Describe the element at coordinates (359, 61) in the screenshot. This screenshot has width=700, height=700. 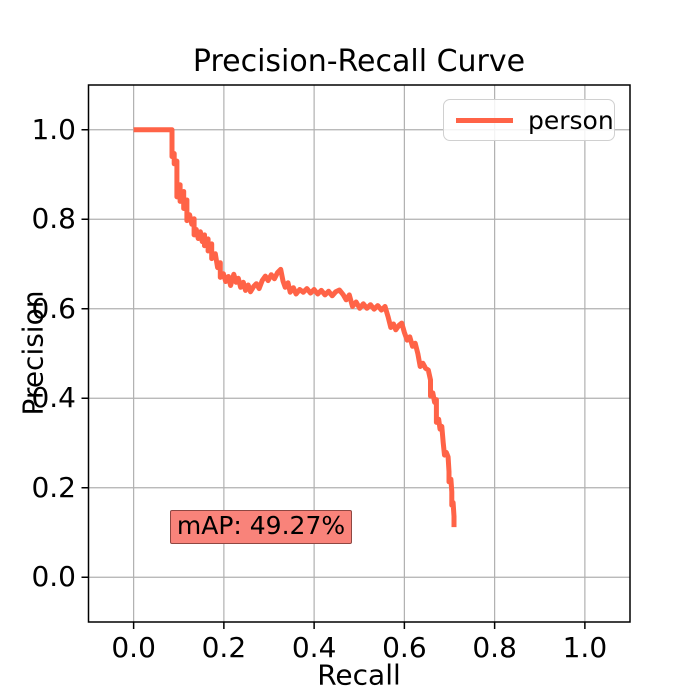
I see `chart-title: Precision-Recall Curve` at that location.